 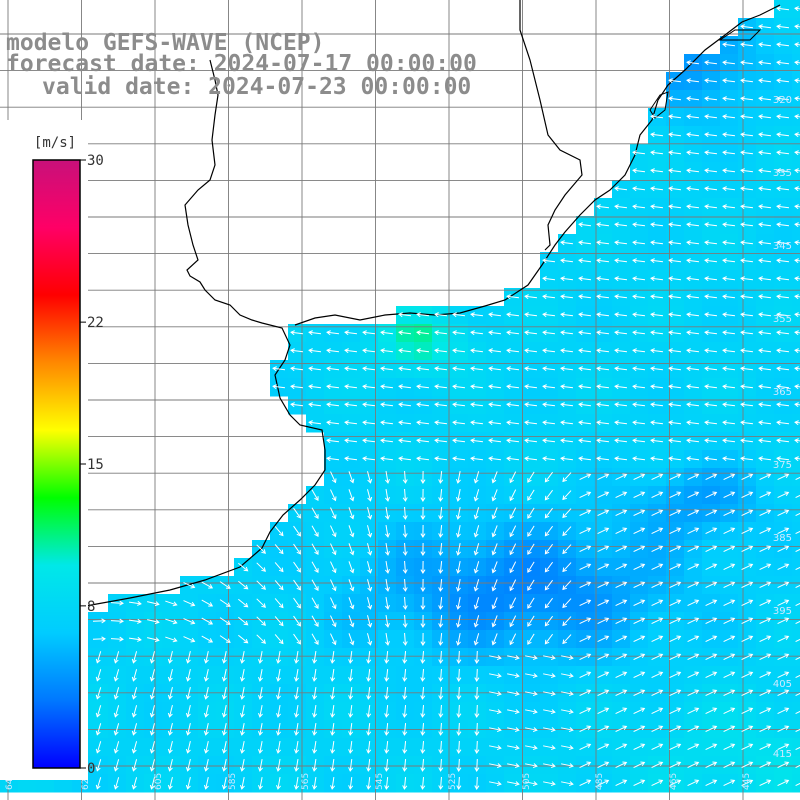 What do you see at coordinates (600, 781) in the screenshot?
I see `longitude-label: 485` at bounding box center [600, 781].